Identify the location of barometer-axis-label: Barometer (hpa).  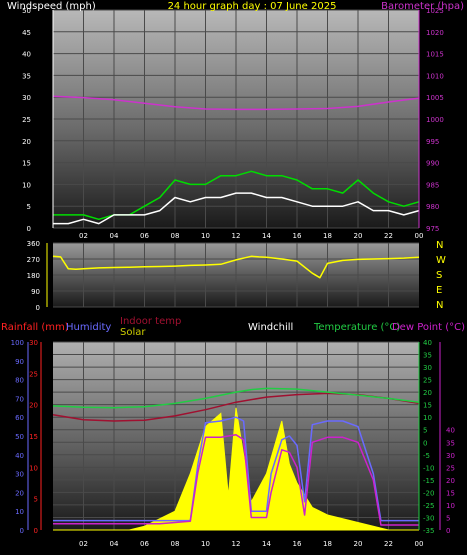
(422, 6).